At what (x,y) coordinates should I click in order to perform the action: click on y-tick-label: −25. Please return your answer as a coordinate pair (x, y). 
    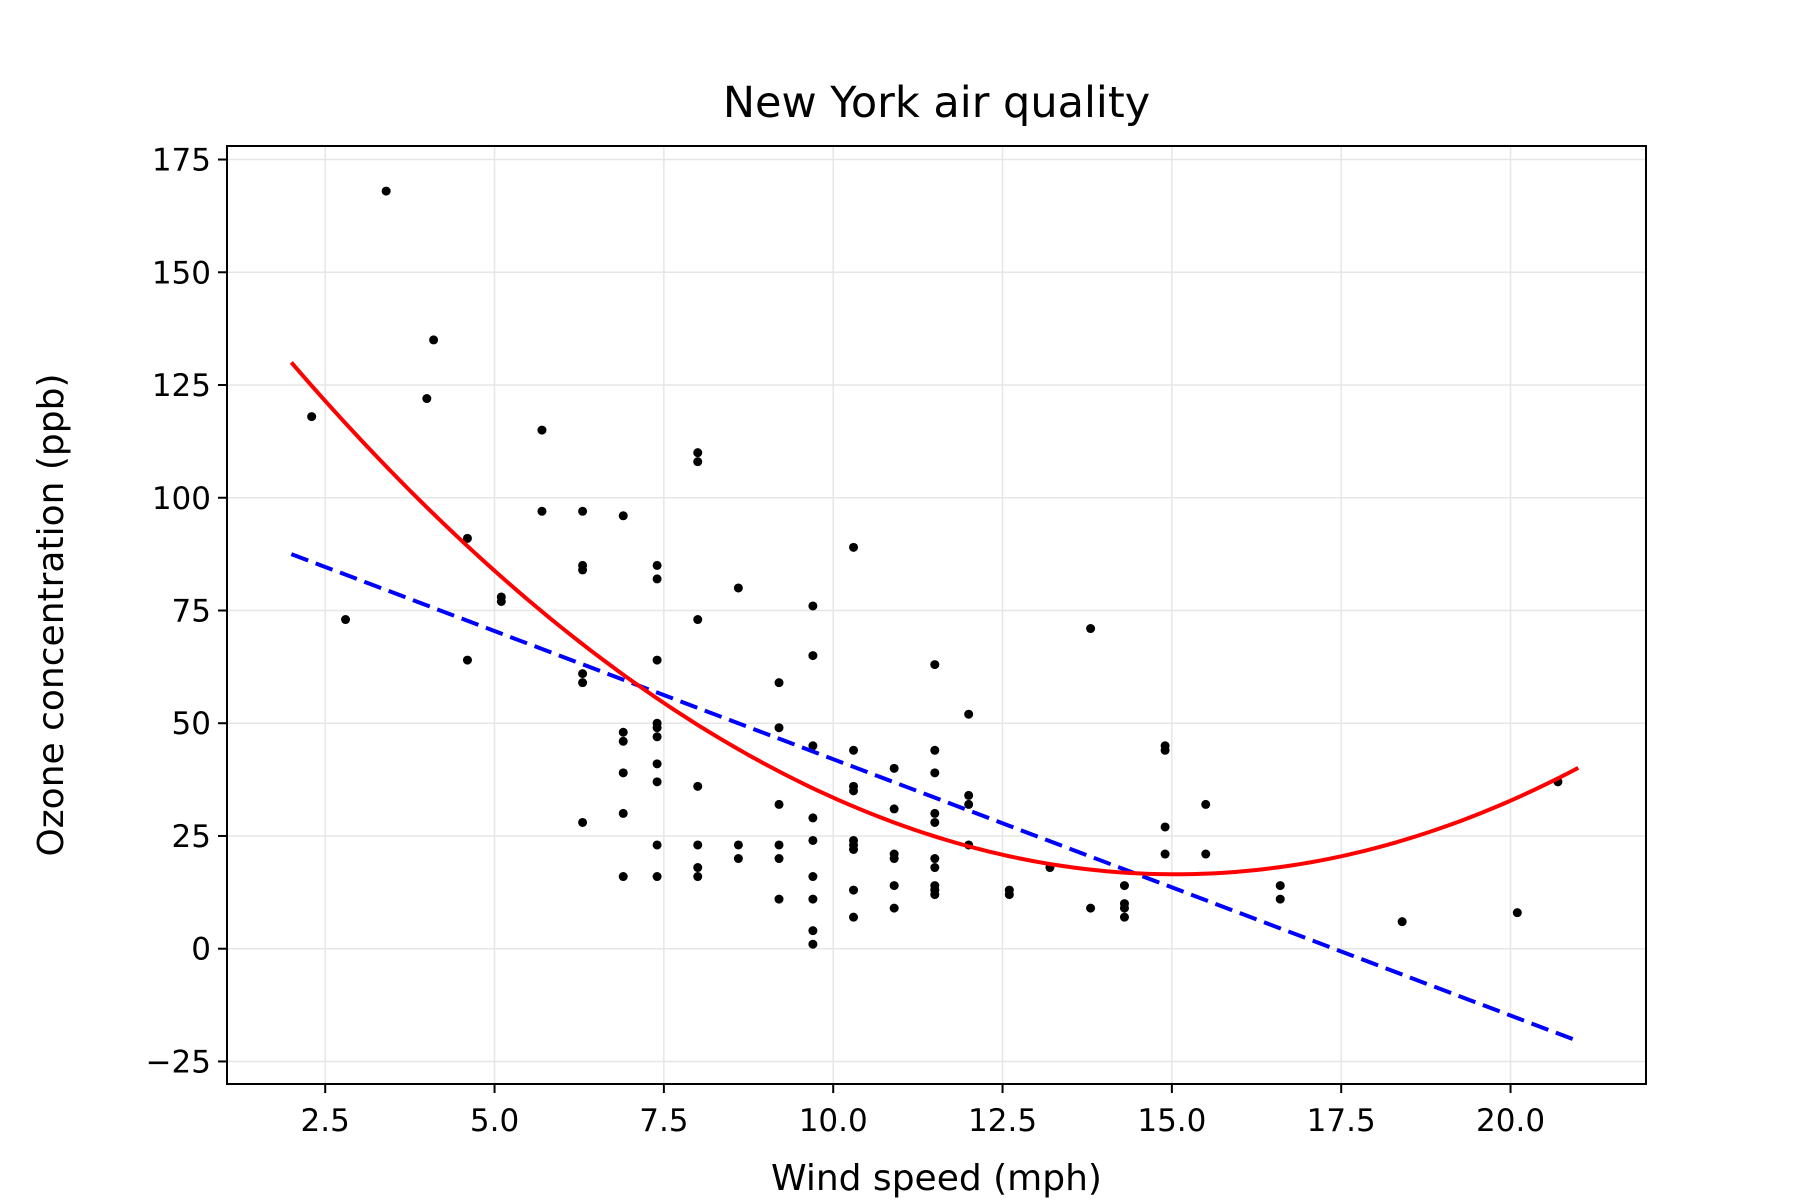
    Looking at the image, I should click on (178, 1062).